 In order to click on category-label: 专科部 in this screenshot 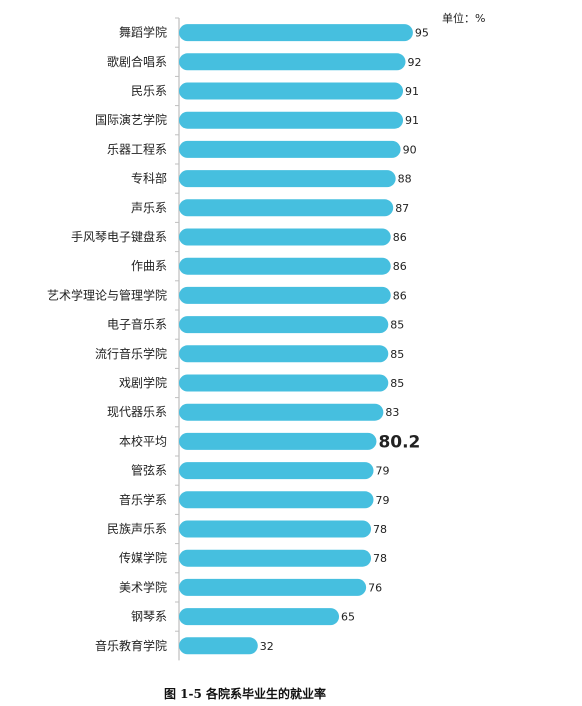, I will do `click(149, 178)`.